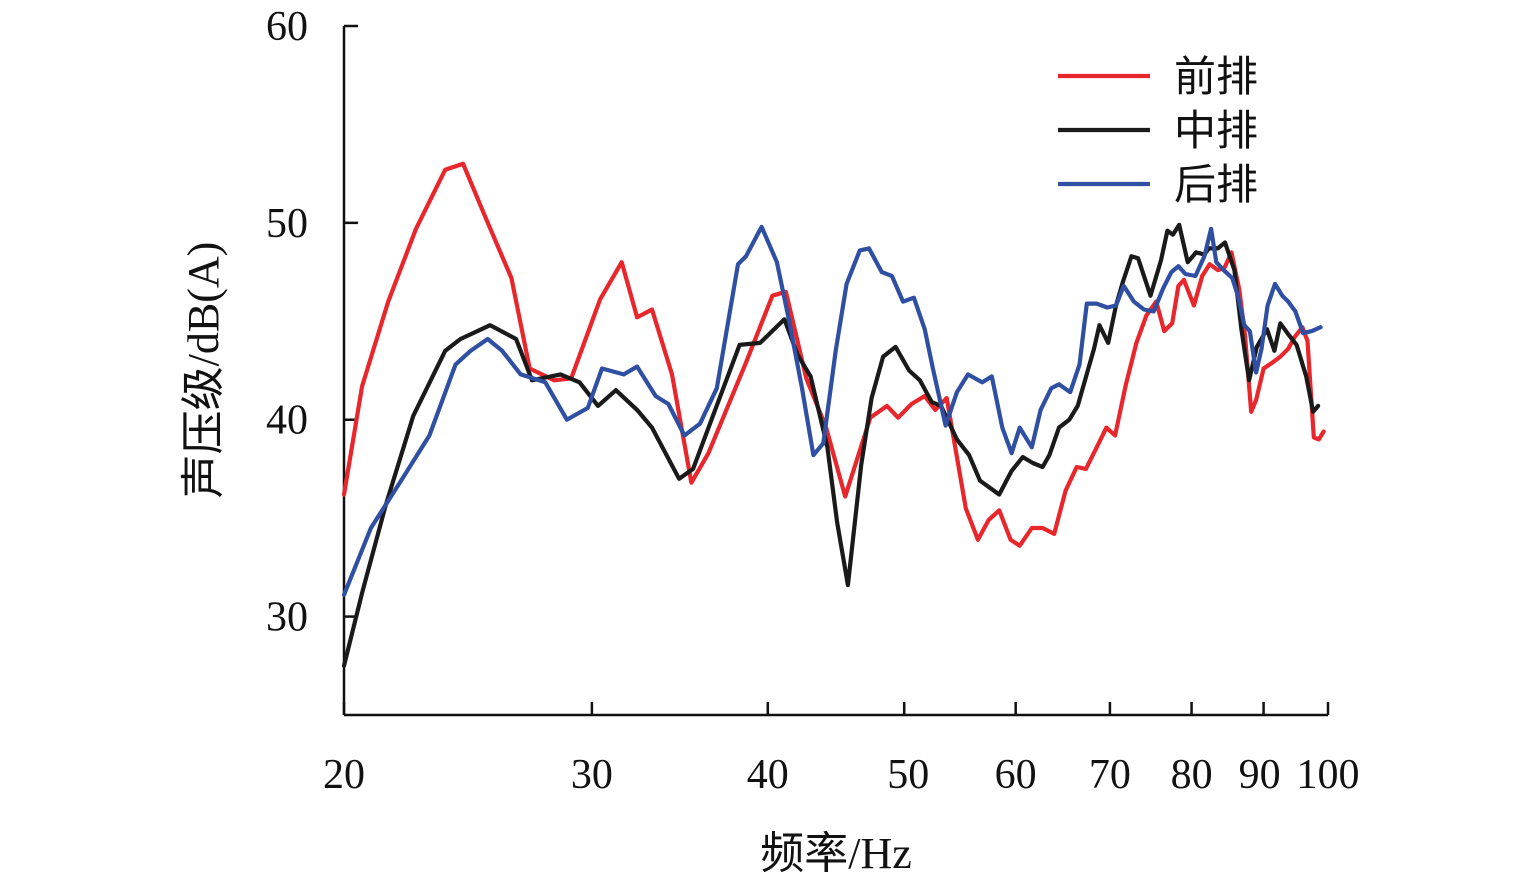  Describe the element at coordinates (1216, 130) in the screenshot. I see `legend-label-2: 中排` at that location.